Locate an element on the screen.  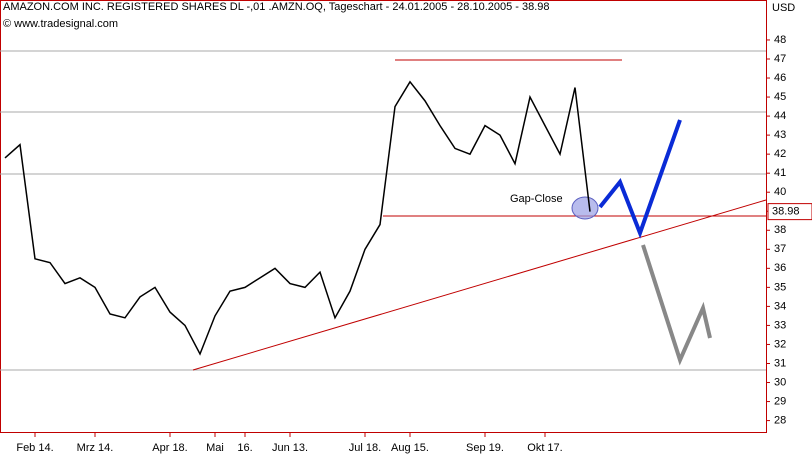
x-tick-label: Okt 17. is located at coordinates (544, 448).